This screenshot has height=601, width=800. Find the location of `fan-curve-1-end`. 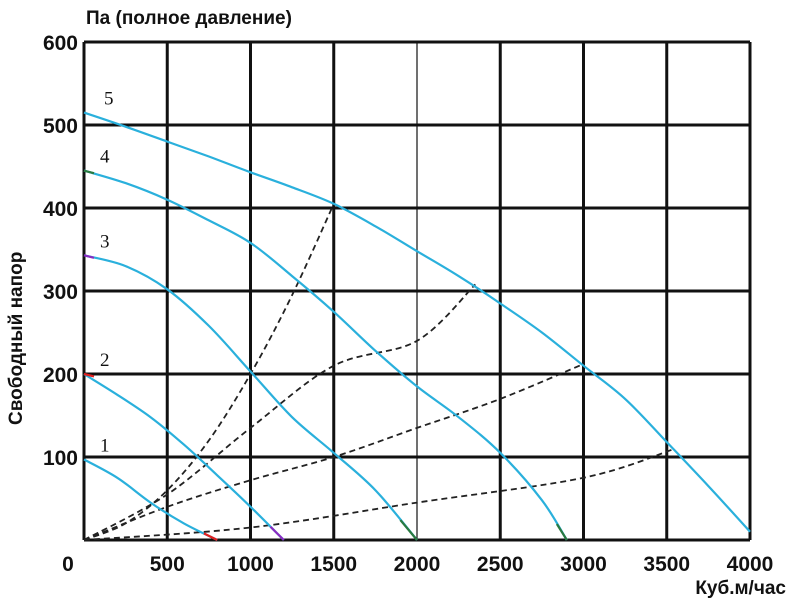

fan-curve-1-end is located at coordinates (210, 536).